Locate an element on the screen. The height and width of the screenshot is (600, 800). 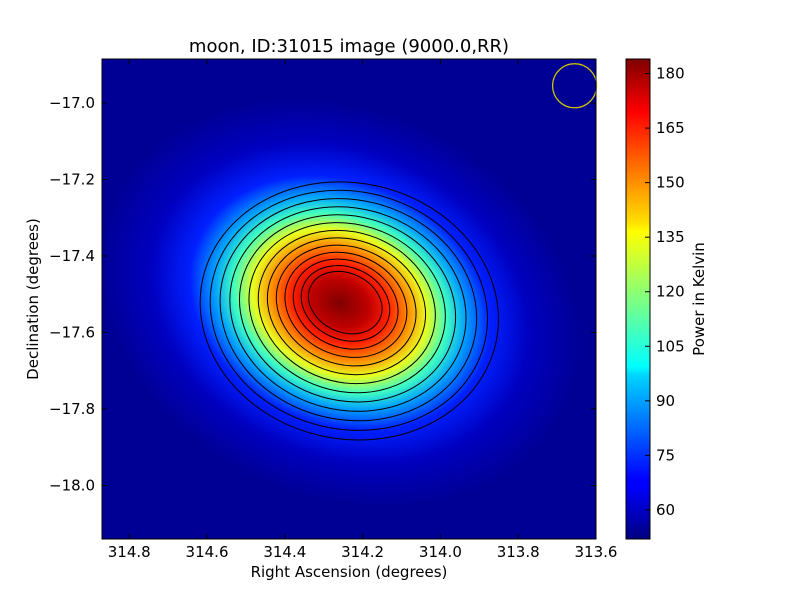
y-axis-label: Declination (degrees) is located at coordinates (33, 299).